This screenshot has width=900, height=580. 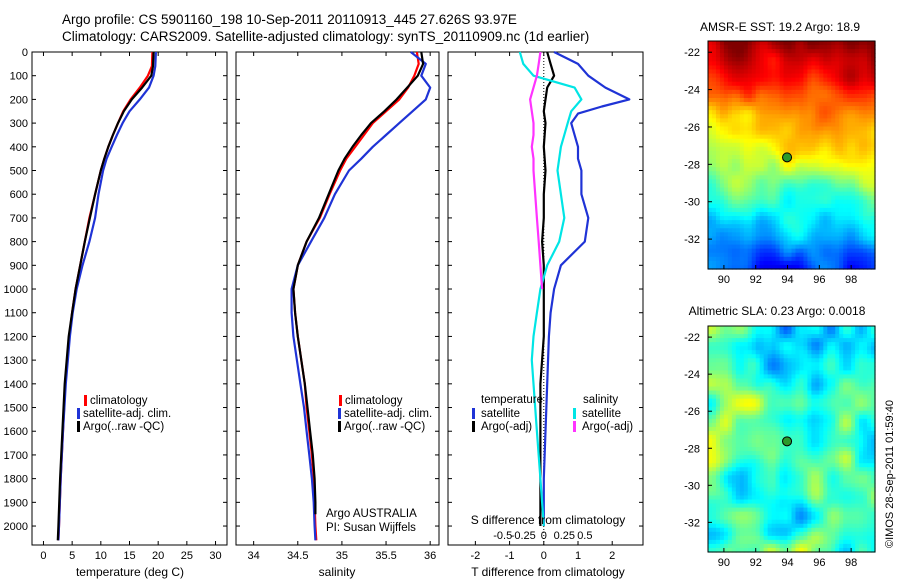 What do you see at coordinates (361, 296) in the screenshot?
I see `sal-series` at bounding box center [361, 296].